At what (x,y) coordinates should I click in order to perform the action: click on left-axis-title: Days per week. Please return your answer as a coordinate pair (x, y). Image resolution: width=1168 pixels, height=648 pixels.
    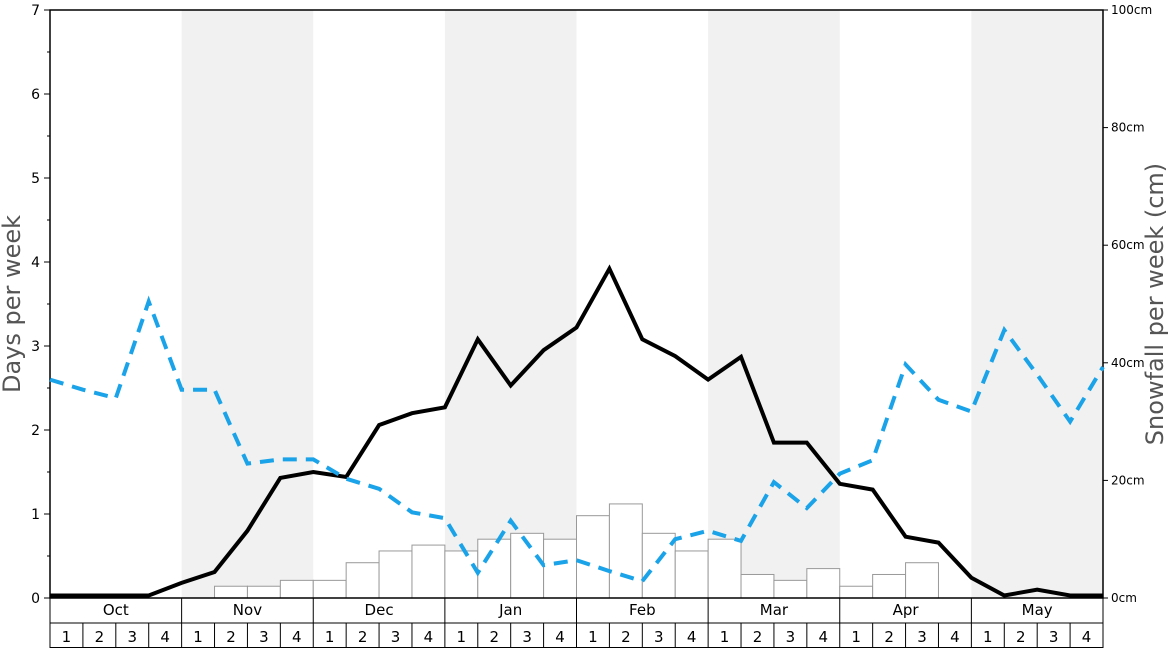
    Looking at the image, I should click on (13, 304).